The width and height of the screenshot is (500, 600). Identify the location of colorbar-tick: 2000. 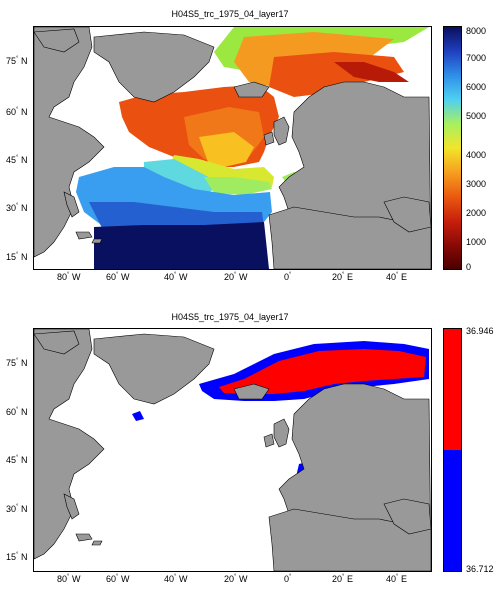
(476, 213).